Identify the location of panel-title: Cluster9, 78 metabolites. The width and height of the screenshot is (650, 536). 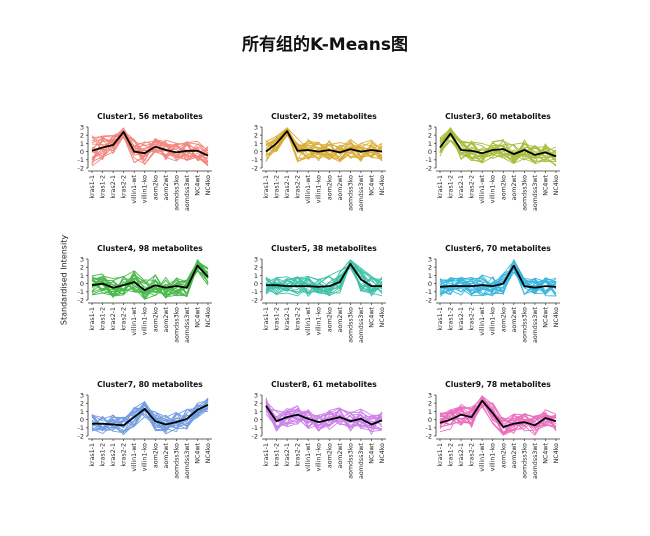
(498, 384).